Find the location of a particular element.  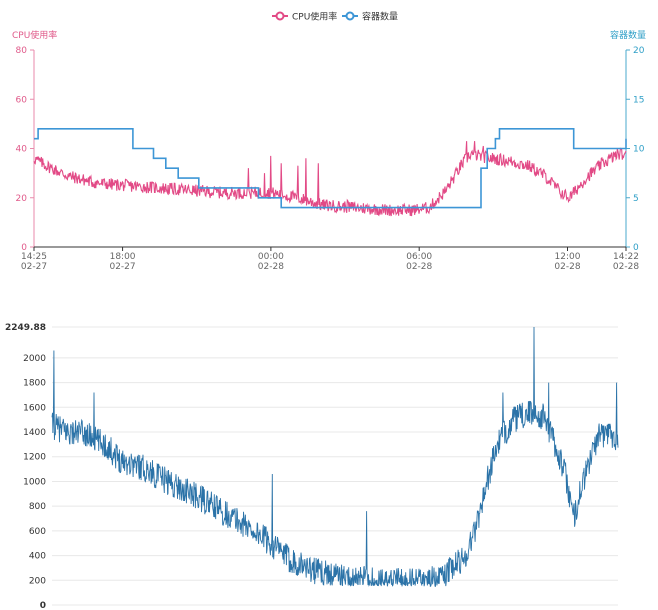

x-tick-time-2: 00:00 is located at coordinates (271, 257).